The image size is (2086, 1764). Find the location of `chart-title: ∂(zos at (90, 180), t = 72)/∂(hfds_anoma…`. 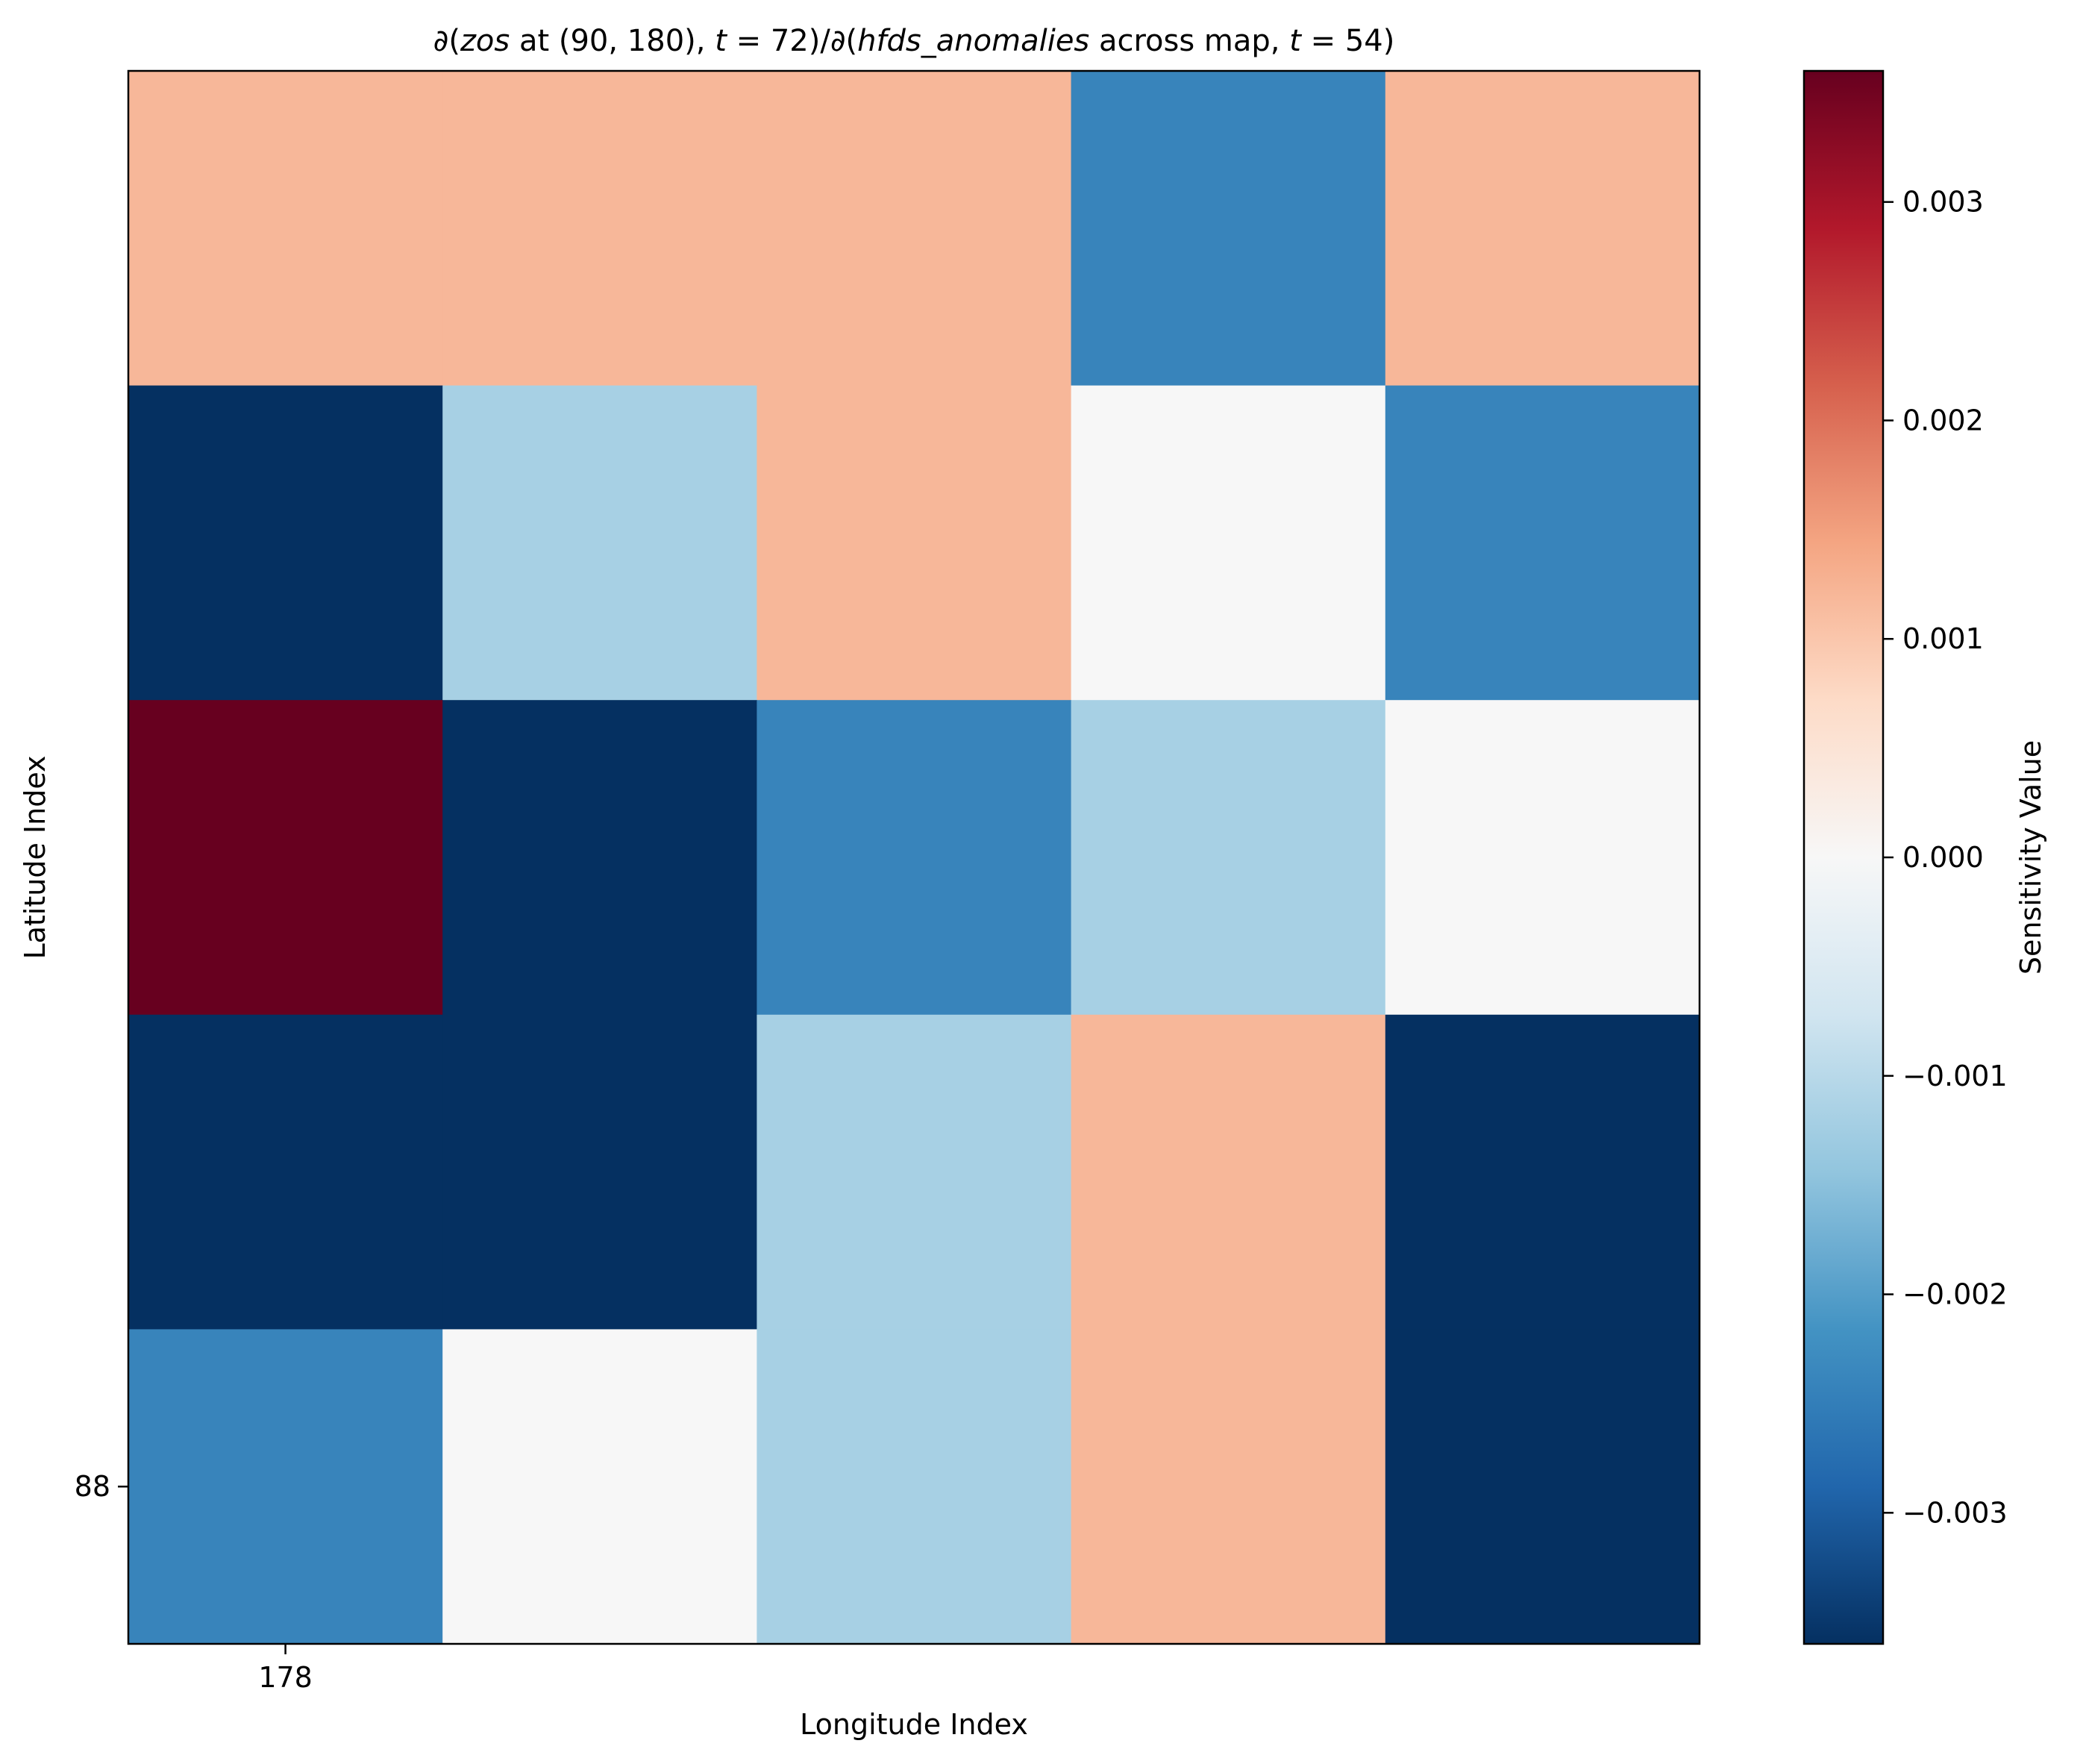

chart-title: ∂(zos at (90, 180), t = 72)/∂(hfds_anoma… is located at coordinates (914, 41).